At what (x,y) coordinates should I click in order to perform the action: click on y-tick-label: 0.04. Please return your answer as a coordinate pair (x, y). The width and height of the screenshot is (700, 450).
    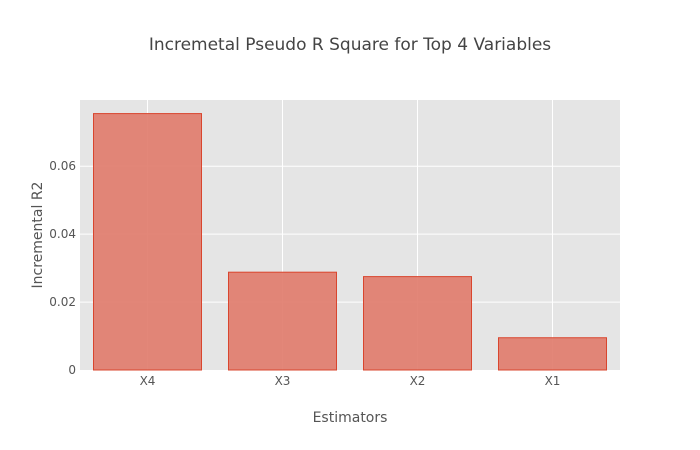
    Looking at the image, I should click on (62, 234).